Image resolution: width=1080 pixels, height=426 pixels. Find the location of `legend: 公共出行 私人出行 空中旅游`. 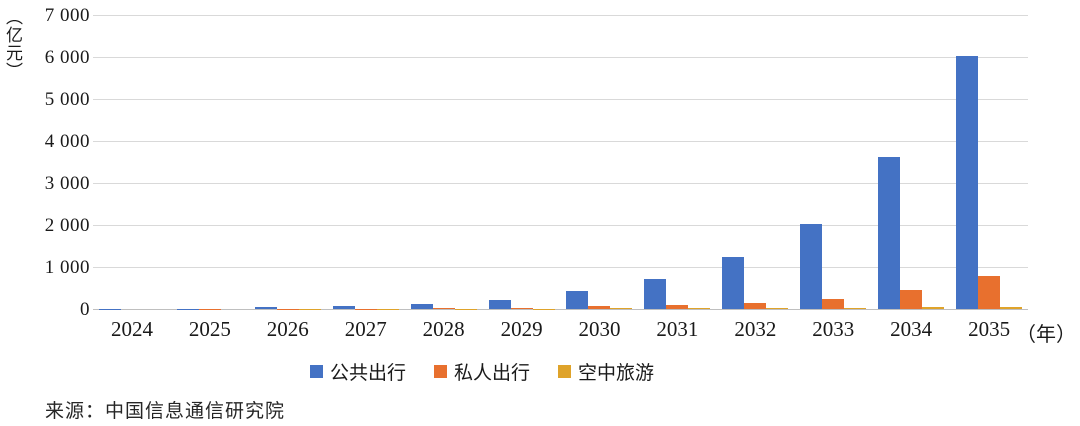

legend: 公共出行 私人出行 空中旅游 is located at coordinates (482, 371).